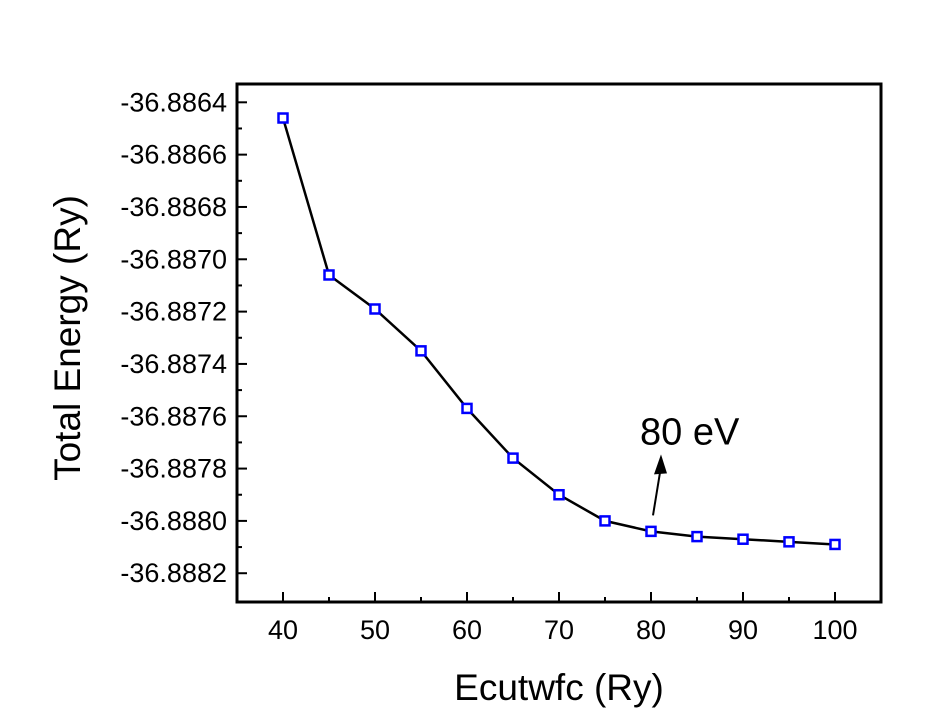 The image size is (945, 723). I want to click on y-tick-label: -36.8882, so click(173, 573).